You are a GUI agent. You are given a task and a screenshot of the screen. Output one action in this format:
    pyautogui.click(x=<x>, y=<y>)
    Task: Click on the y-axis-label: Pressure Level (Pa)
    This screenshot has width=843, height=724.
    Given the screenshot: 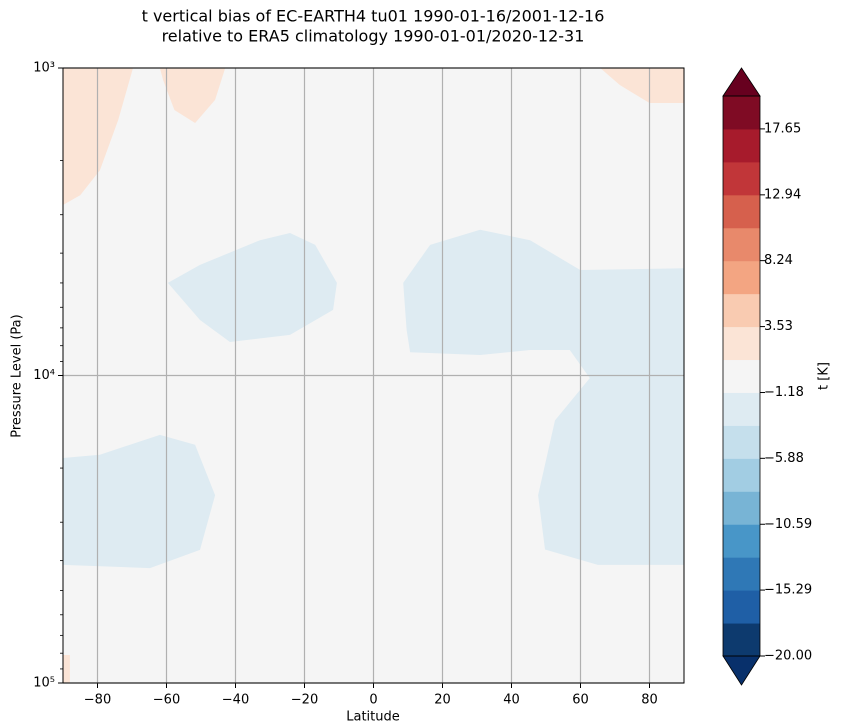 What is the action you would take?
    pyautogui.click(x=17, y=375)
    